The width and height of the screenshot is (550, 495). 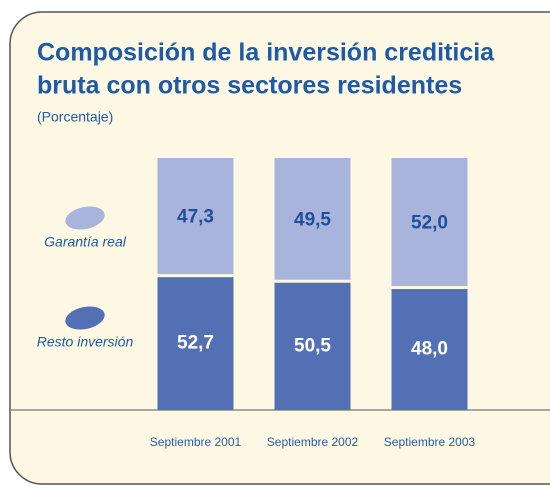 What do you see at coordinates (430, 442) in the screenshot?
I see `x-tick-label: Septiembre 2003` at bounding box center [430, 442].